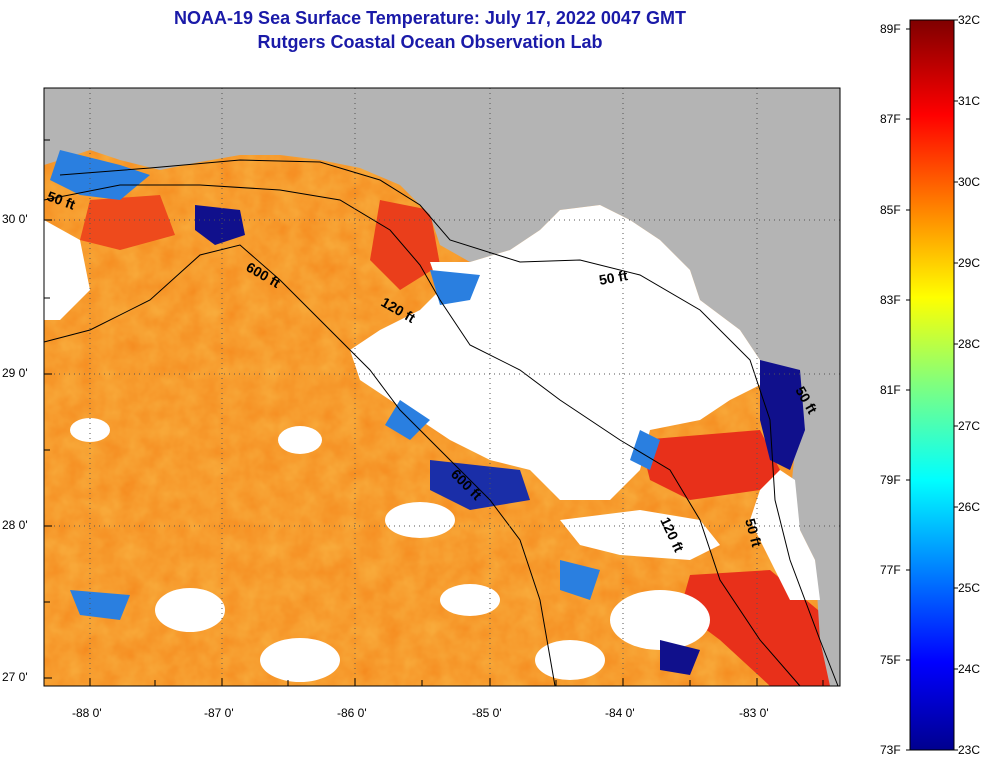 The height and width of the screenshot is (770, 992). What do you see at coordinates (890, 480) in the screenshot?
I see `colorbar-label-f: 79F` at bounding box center [890, 480].